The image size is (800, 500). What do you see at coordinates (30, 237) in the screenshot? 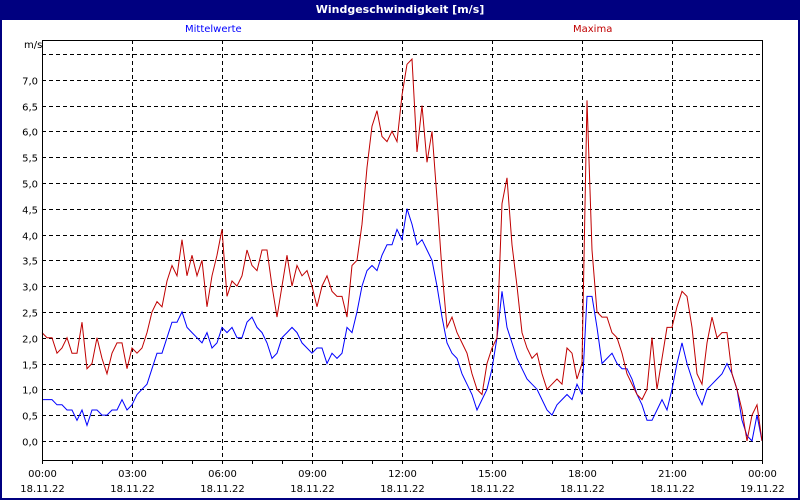
I see `y-tick-label: 4,0` at bounding box center [30, 237].